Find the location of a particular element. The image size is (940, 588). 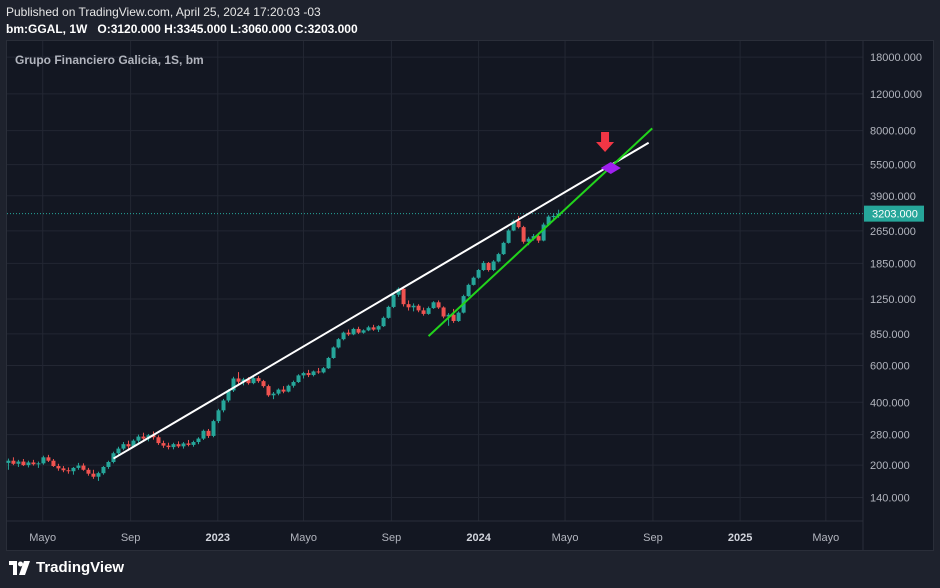

y-tick-label: 850.000 is located at coordinates (890, 335).